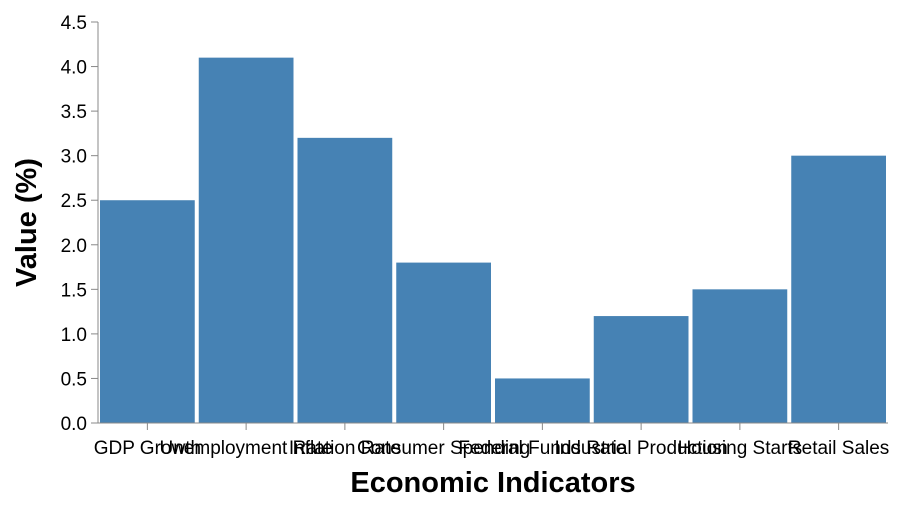 The width and height of the screenshot is (916, 508). What do you see at coordinates (74, 157) in the screenshot?
I see `y-tick-label: 3.0` at bounding box center [74, 157].